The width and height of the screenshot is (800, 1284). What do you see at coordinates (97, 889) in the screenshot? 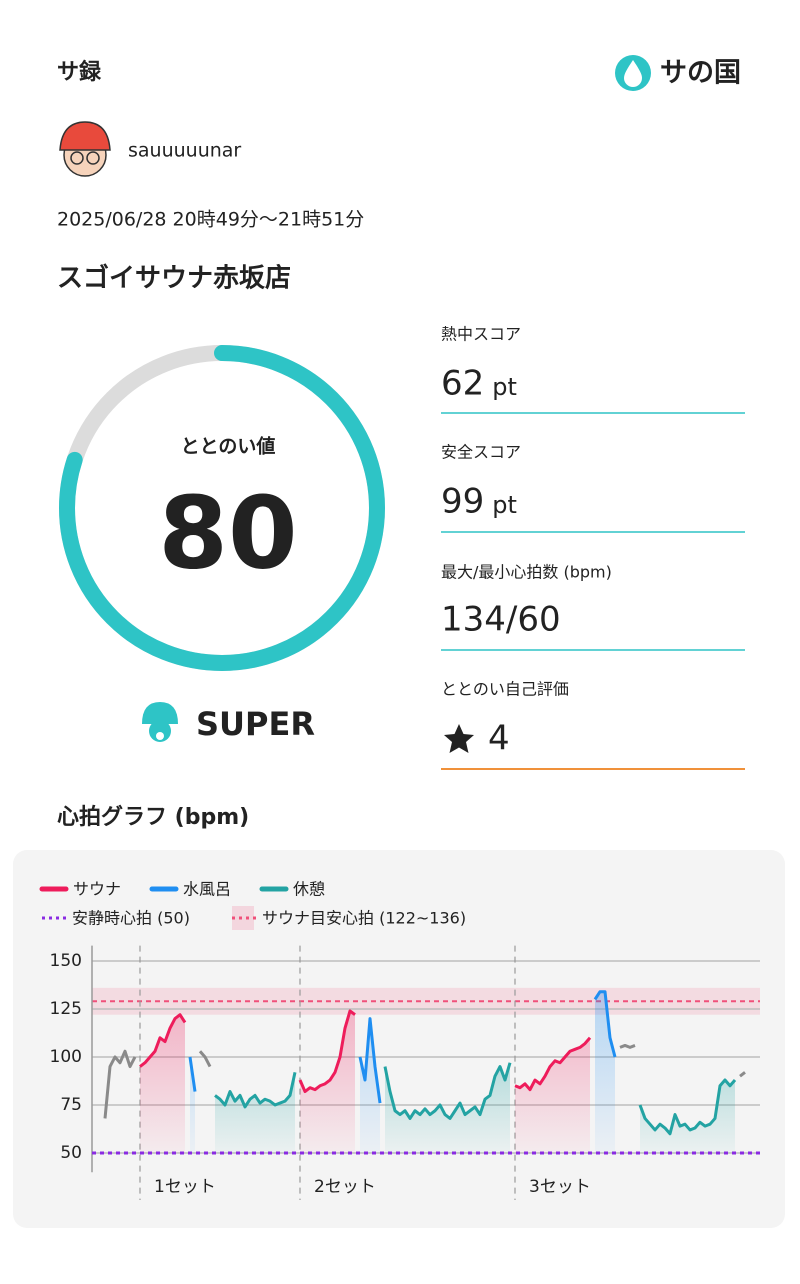
I see `legend-label: サウナ` at bounding box center [97, 889].